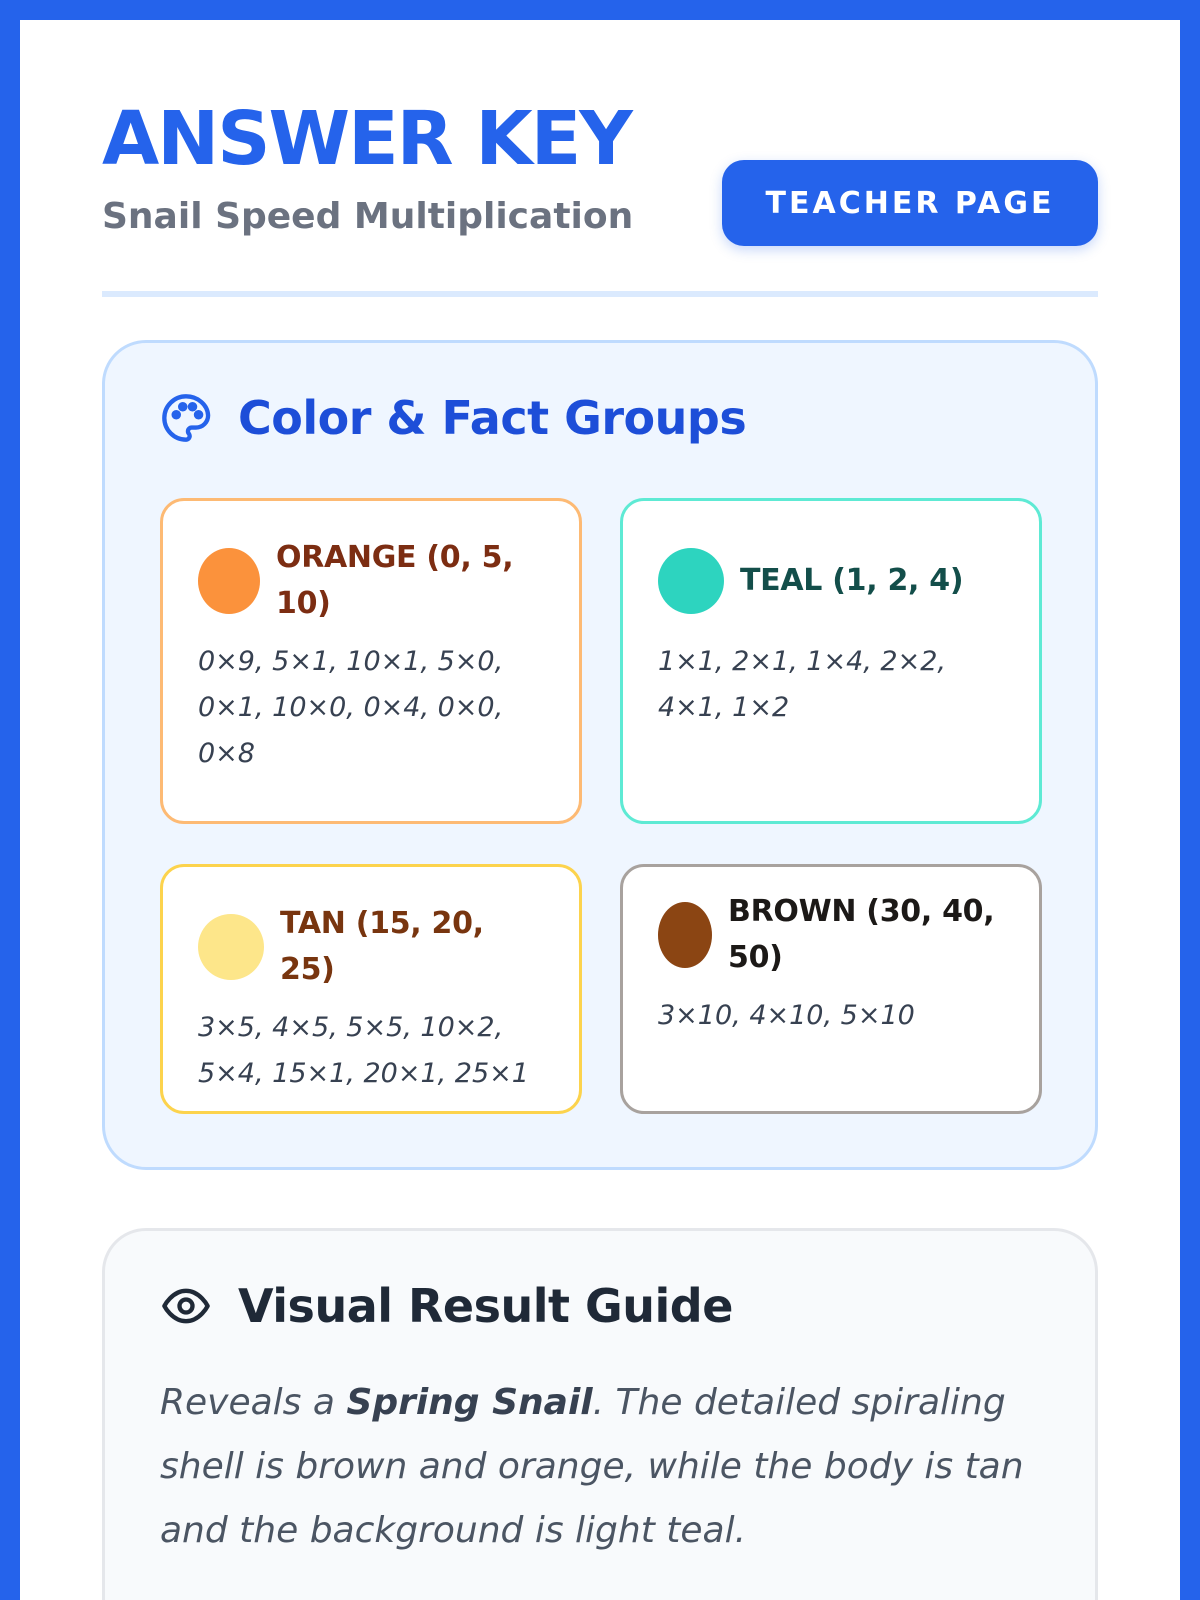 The image size is (1200, 1600). Describe the element at coordinates (368, 216) in the screenshot. I see `page-subtitle: Snail Speed Multiplication` at that location.